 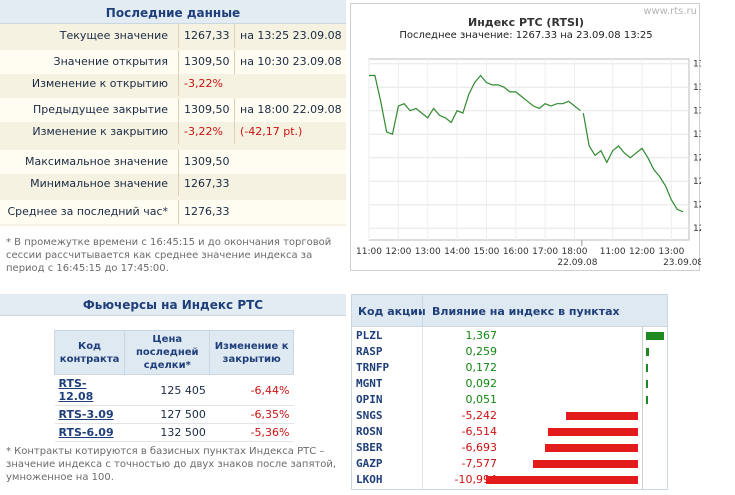 What do you see at coordinates (526, 22) in the screenshot?
I see `chart-title: Индекс РТС (RTSI)` at bounding box center [526, 22].